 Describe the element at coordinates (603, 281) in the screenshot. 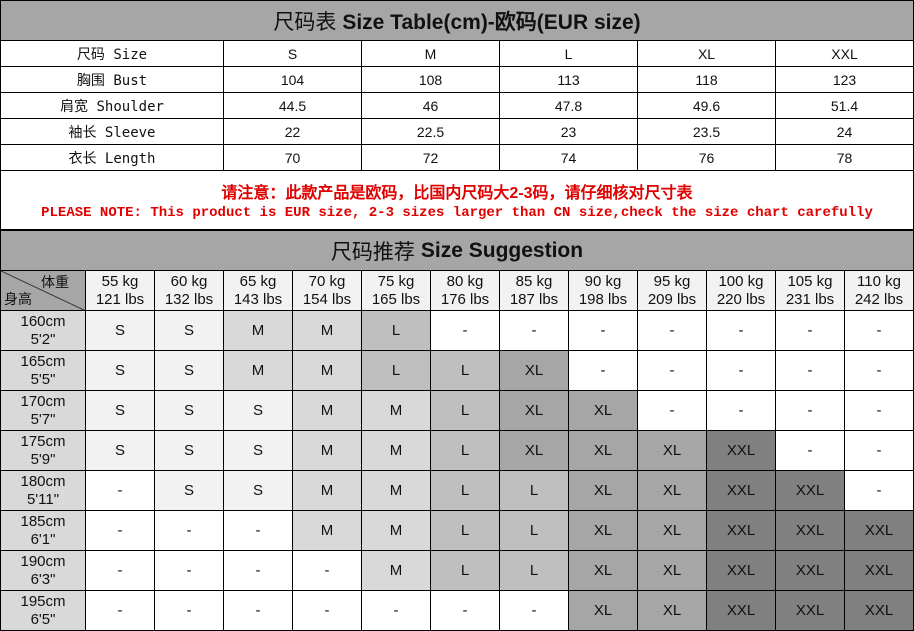

I see `weight-kg: 90 kg` at that location.